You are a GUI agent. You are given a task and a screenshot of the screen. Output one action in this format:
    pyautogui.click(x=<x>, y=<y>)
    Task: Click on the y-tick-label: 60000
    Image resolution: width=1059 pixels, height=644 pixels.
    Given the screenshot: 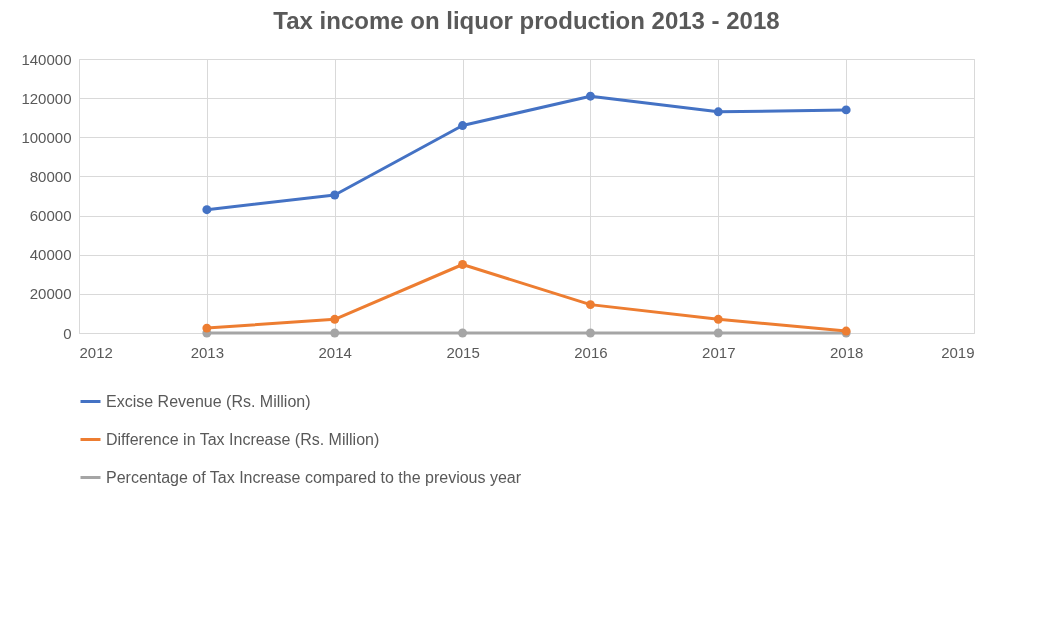 What is the action you would take?
    pyautogui.click(x=50, y=216)
    